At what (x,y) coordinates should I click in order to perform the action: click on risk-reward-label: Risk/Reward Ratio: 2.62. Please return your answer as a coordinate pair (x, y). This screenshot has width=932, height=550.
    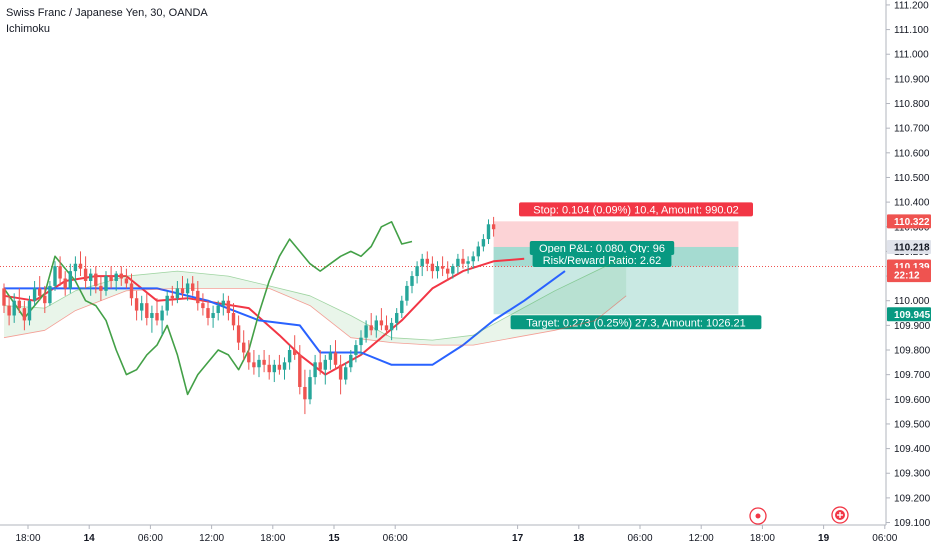
    Looking at the image, I should click on (602, 259).